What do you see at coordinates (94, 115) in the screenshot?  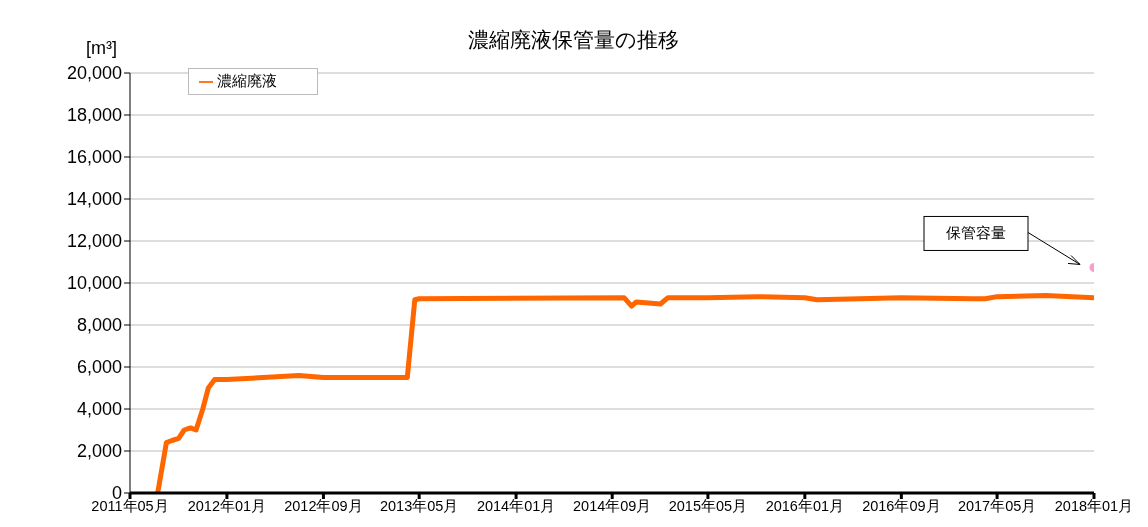 I see `y-tick-label: 18,000` at bounding box center [94, 115].